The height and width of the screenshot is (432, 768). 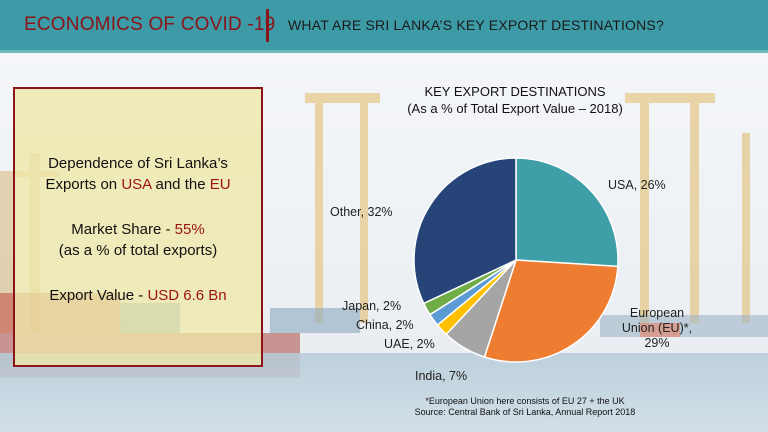 I want to click on label-eu-line1: European, so click(x=657, y=313).